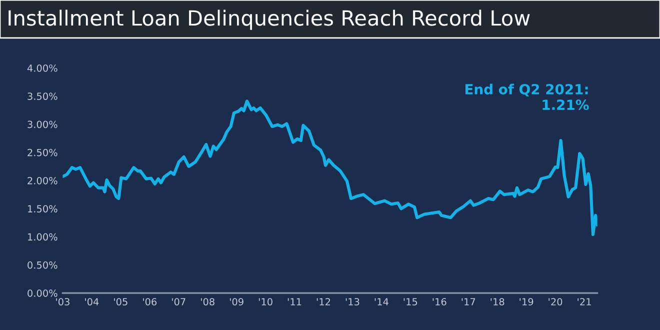  I want to click on x-tick-label: '05, so click(121, 302).